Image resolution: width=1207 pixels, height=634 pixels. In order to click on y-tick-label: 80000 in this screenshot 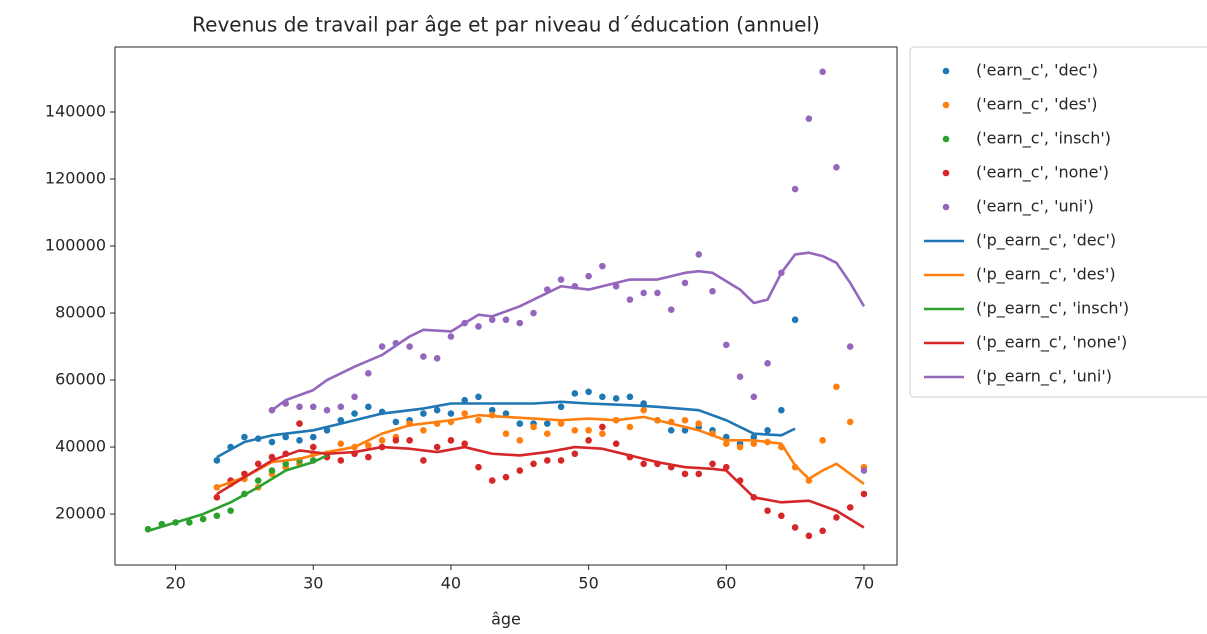, I will do `click(80, 312)`.